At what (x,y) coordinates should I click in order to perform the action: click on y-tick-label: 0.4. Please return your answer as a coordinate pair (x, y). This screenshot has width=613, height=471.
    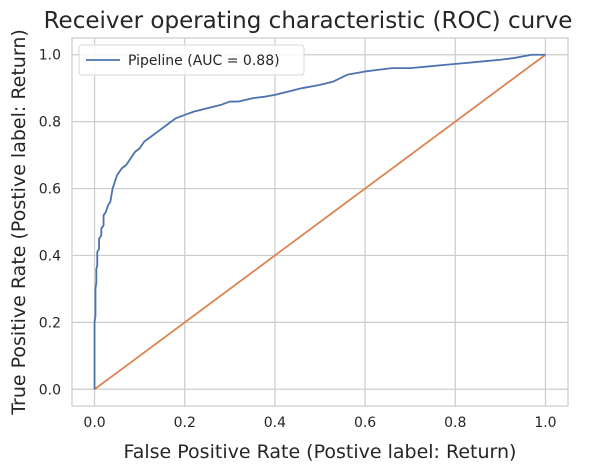
    Looking at the image, I should click on (50, 256).